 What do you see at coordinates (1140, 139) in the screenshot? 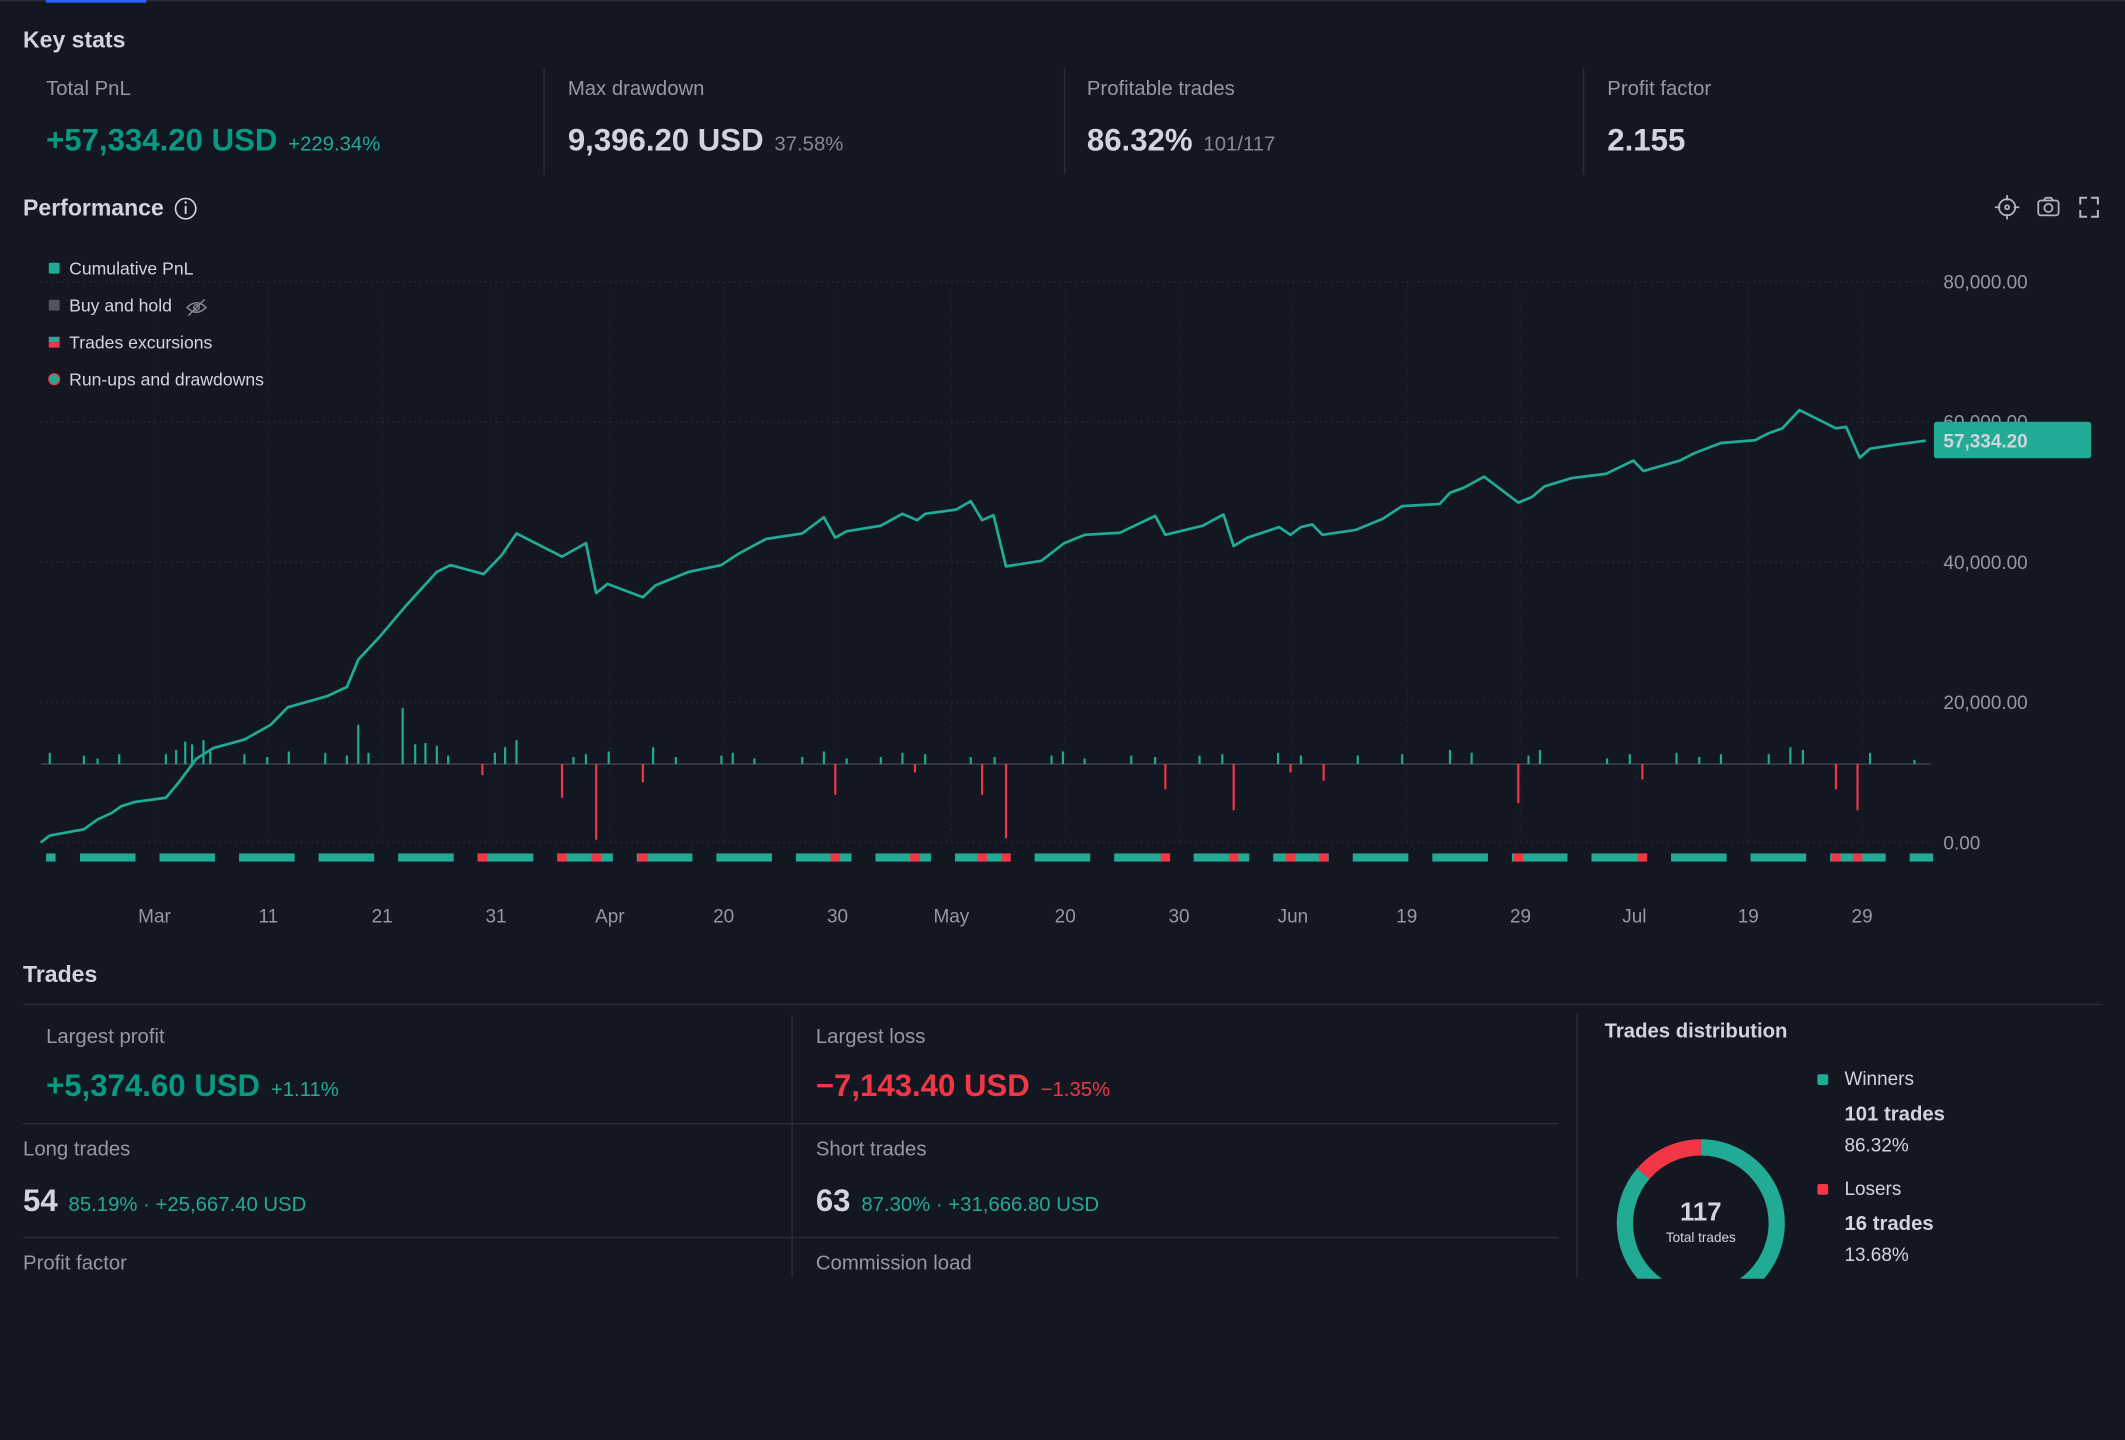
I see `stat-value: 86.32%` at bounding box center [1140, 139].